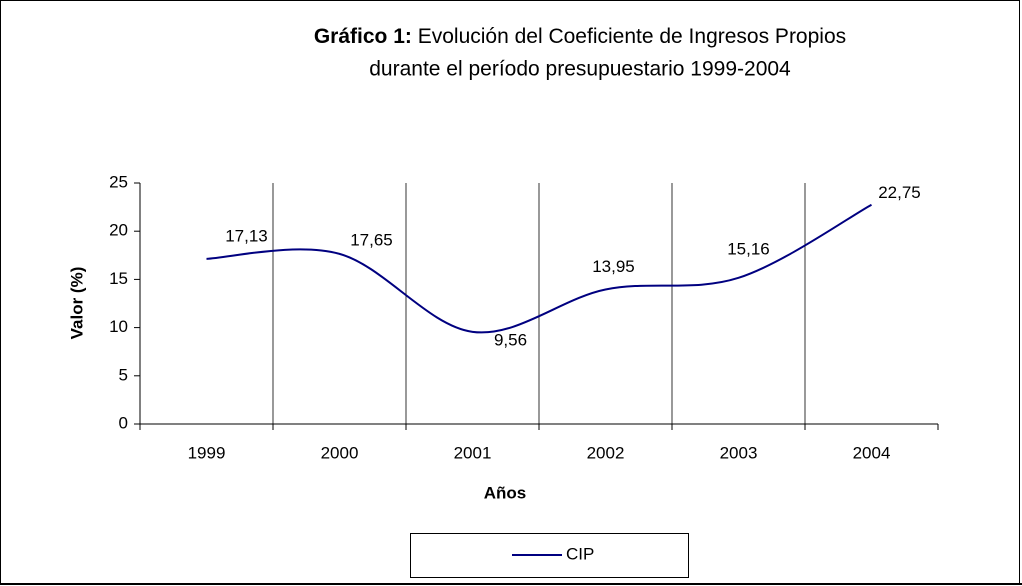 This screenshot has width=1022, height=586. What do you see at coordinates (118, 278) in the screenshot?
I see `y-tick-label: 15` at bounding box center [118, 278].